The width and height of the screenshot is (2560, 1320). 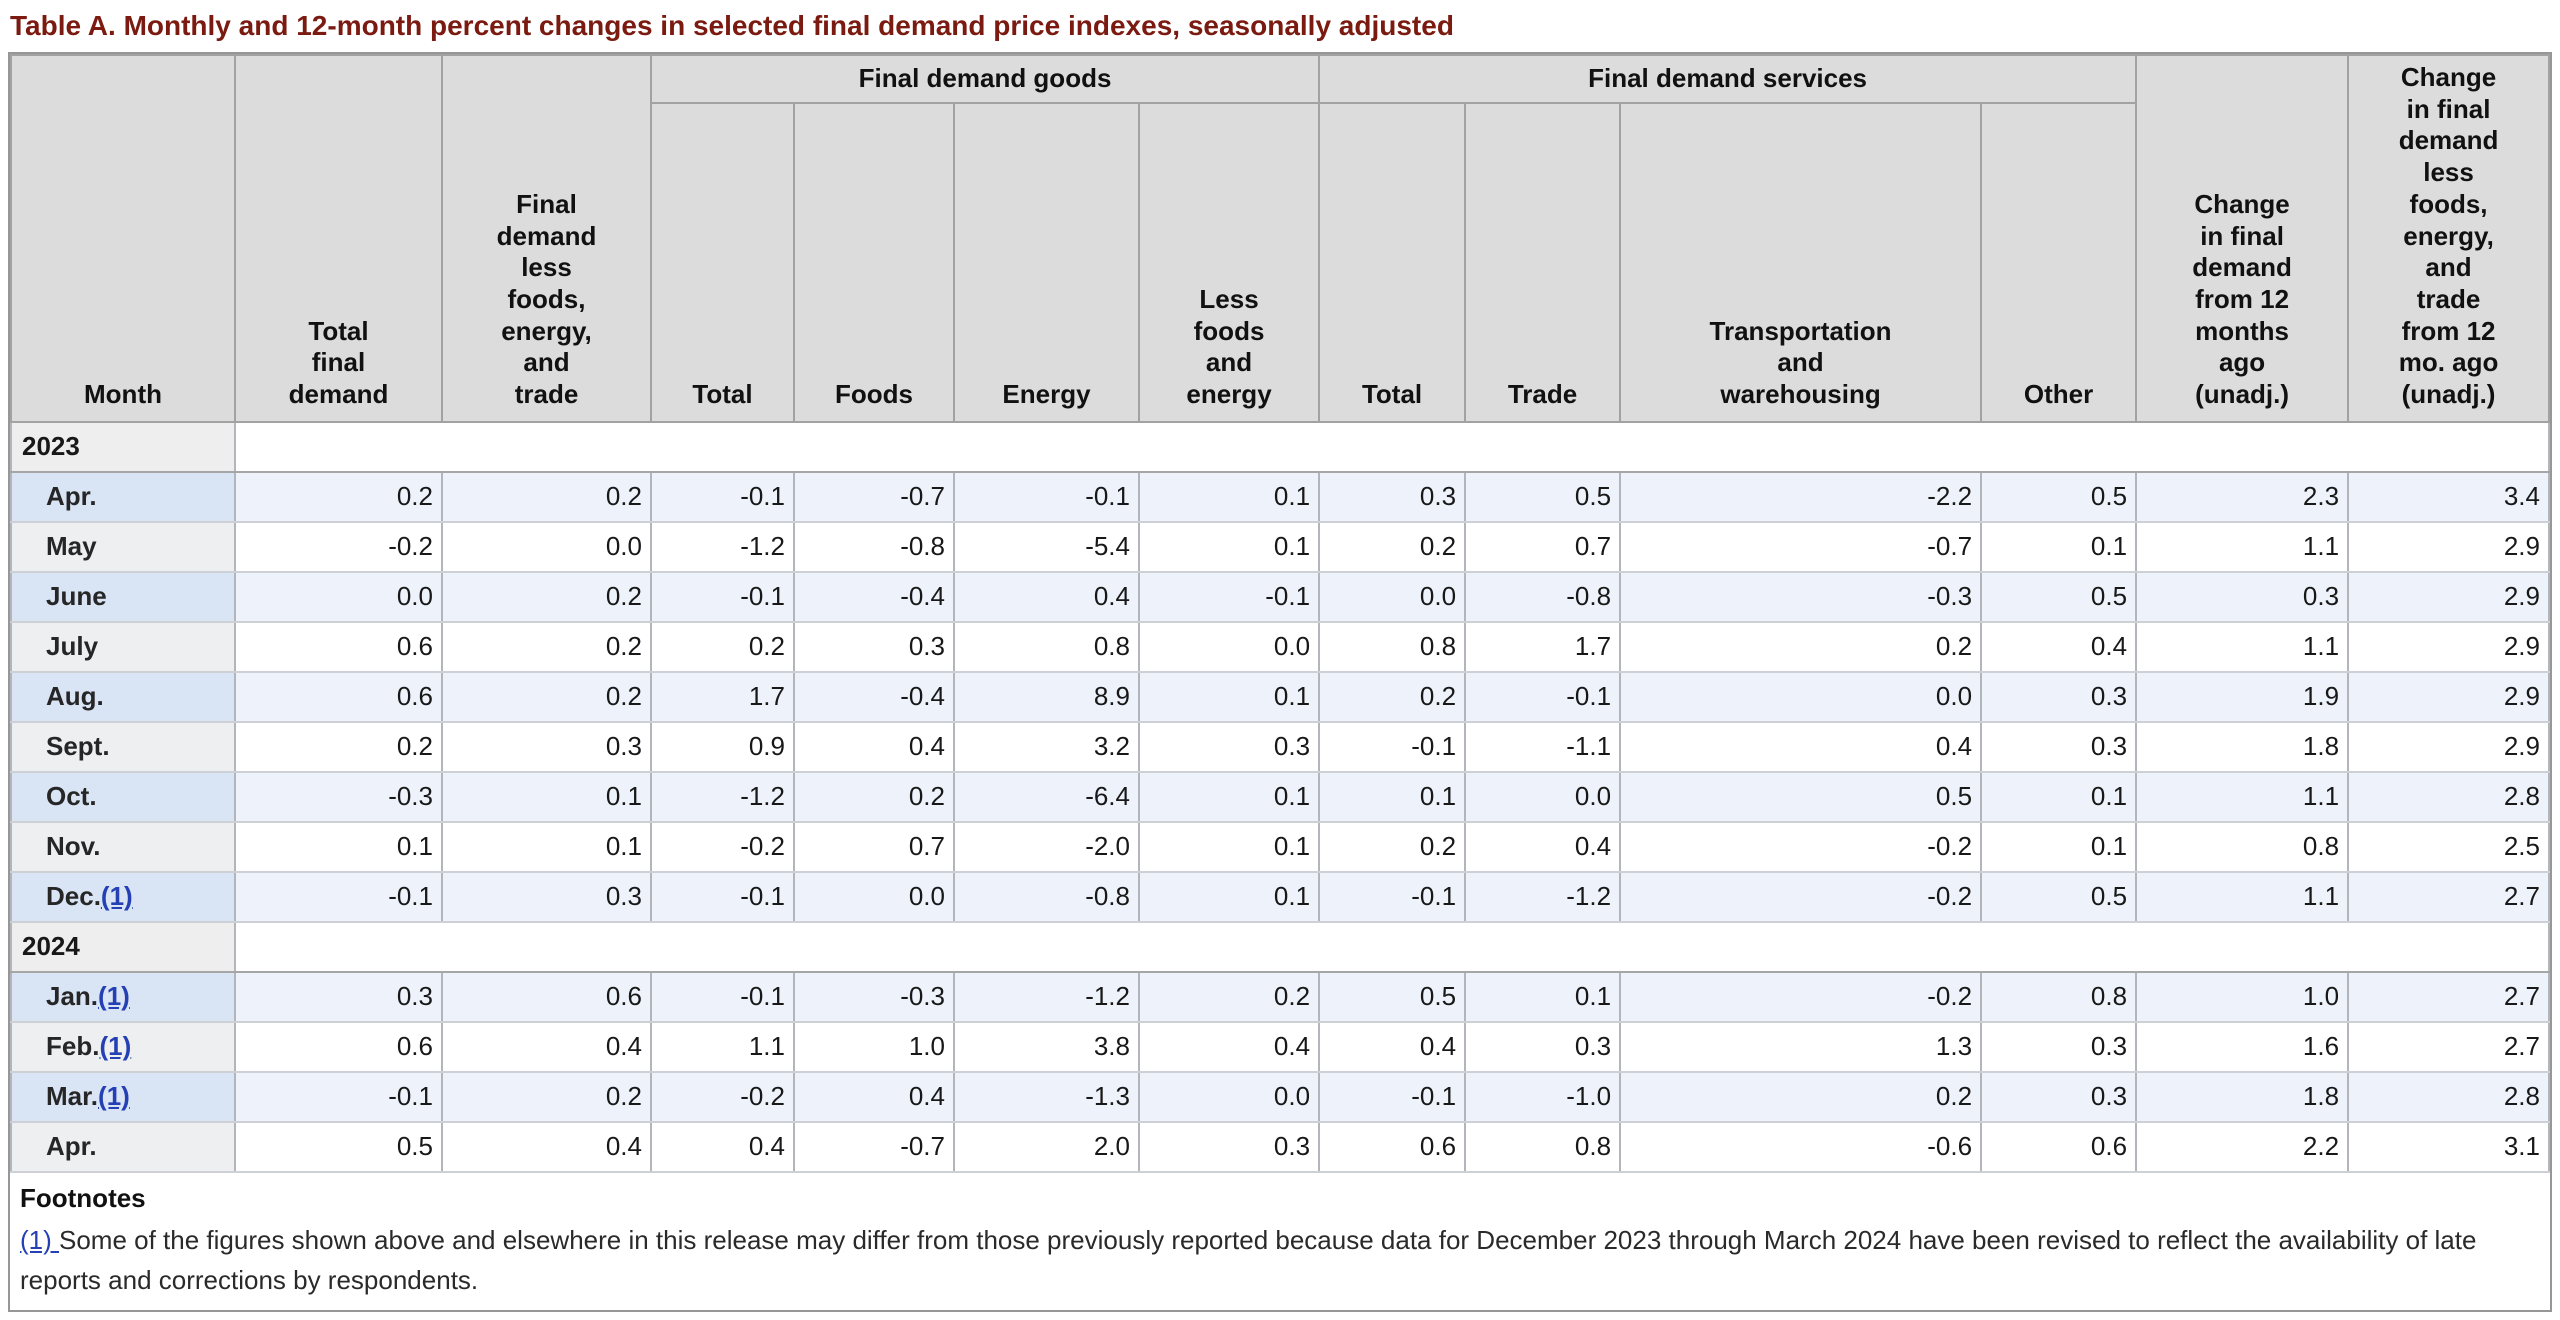 What do you see at coordinates (1543, 746) in the screenshot?
I see `value-cell: -1.1` at bounding box center [1543, 746].